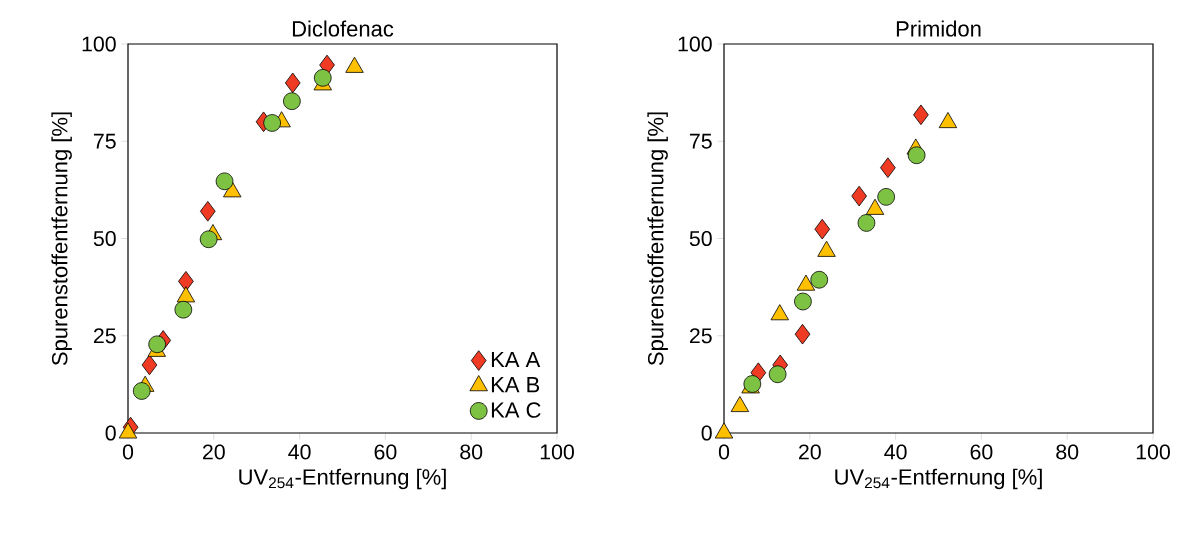 Image resolution: width=1189 pixels, height=533 pixels. Describe the element at coordinates (516, 359) in the screenshot. I see `legend-label: KA A` at that location.